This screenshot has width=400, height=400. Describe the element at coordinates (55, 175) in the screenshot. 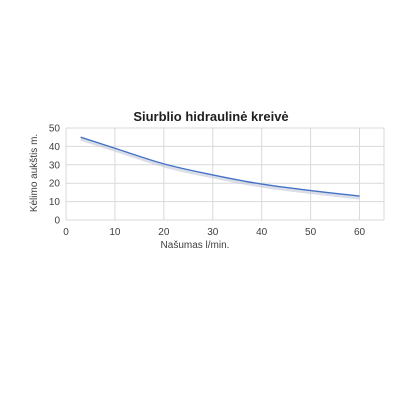

I see `y-axis-ticks: 0 10 20 30 40 50` at that location.